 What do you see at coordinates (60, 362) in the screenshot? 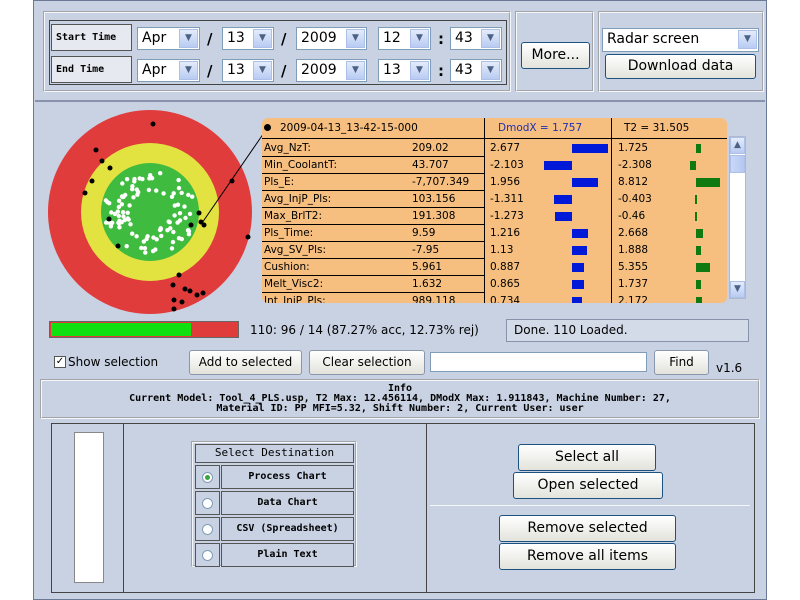
I see `show-selection-checkbox: ✓` at bounding box center [60, 362].